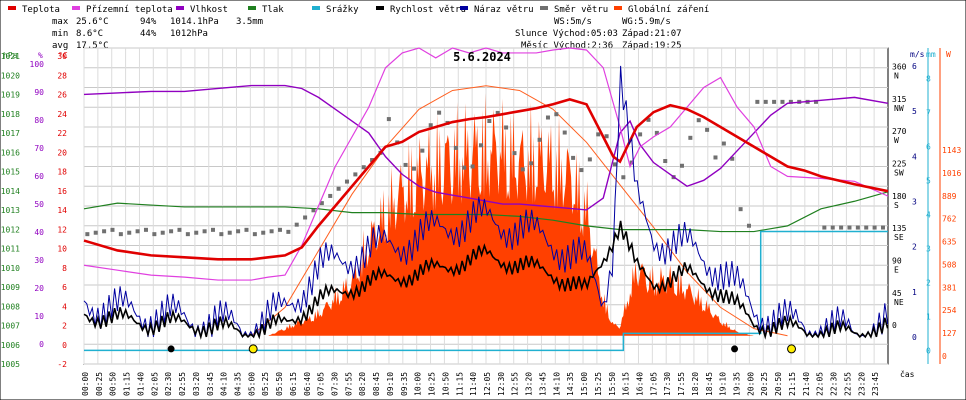 The width and height of the screenshot is (966, 400). I want to click on axis-unit-humidity: %, so click(40, 55).